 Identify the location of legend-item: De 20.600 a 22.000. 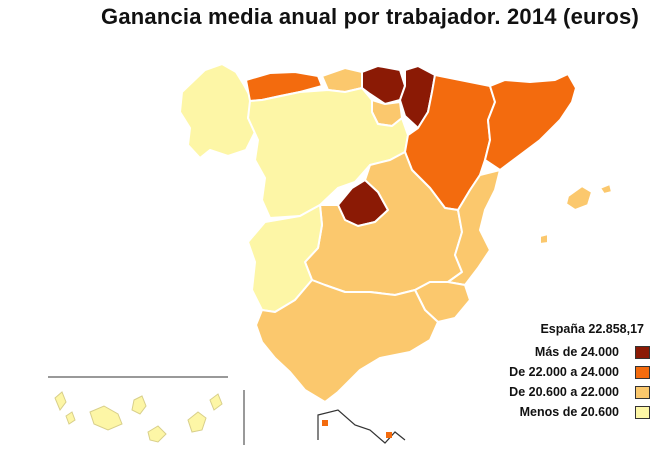
(560, 392).